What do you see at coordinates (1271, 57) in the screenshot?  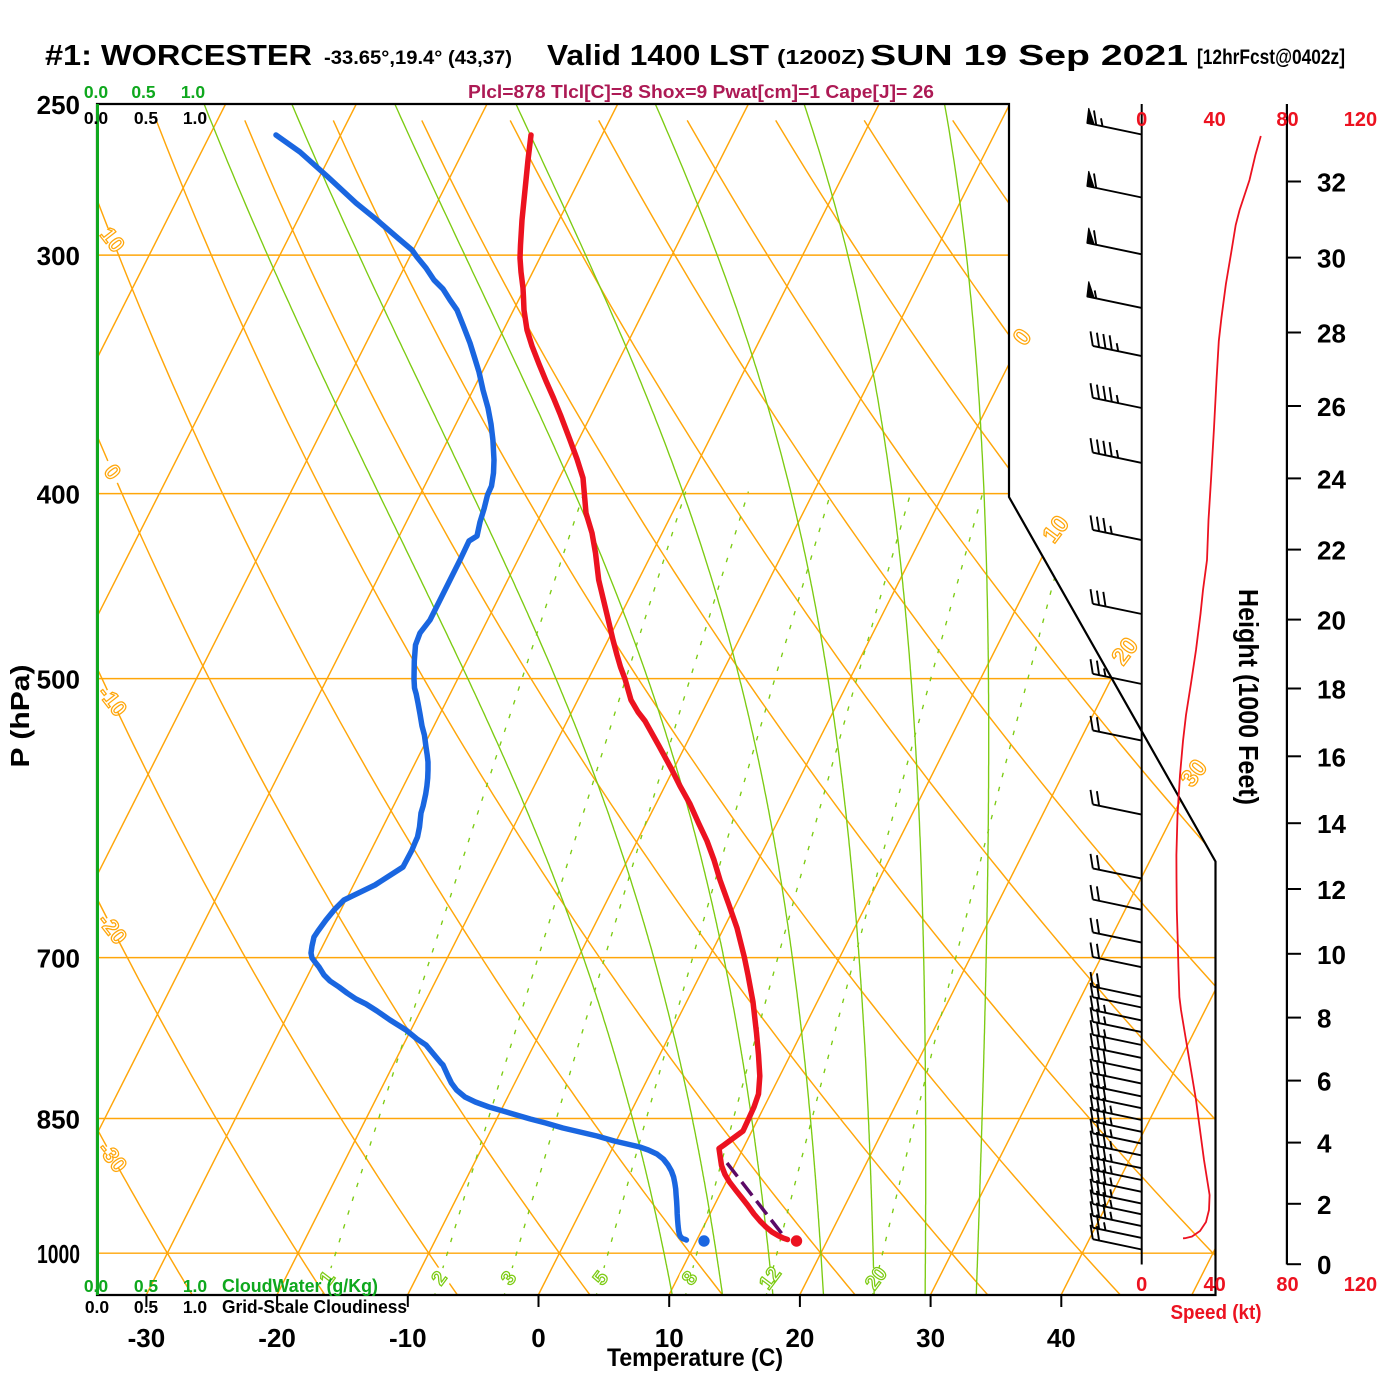 I see `svg-text: [12hrFcst@0402z]` at bounding box center [1271, 57].